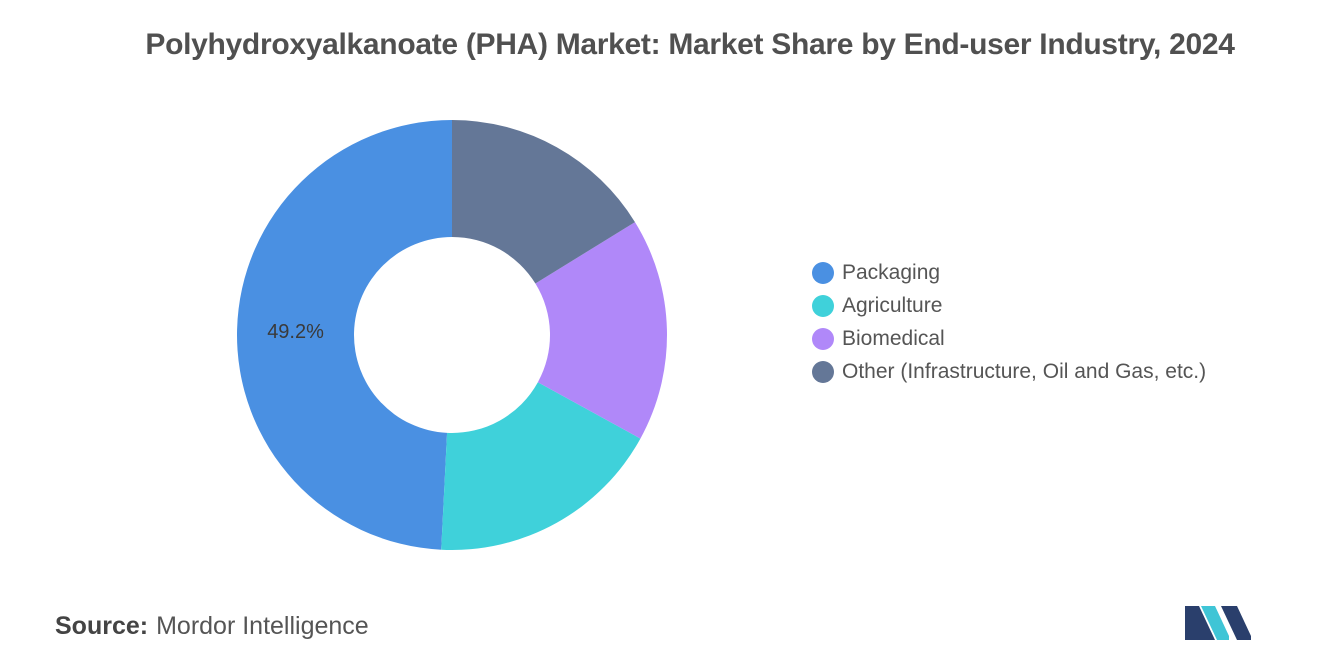  I want to click on slice-packaging, so click(344, 335).